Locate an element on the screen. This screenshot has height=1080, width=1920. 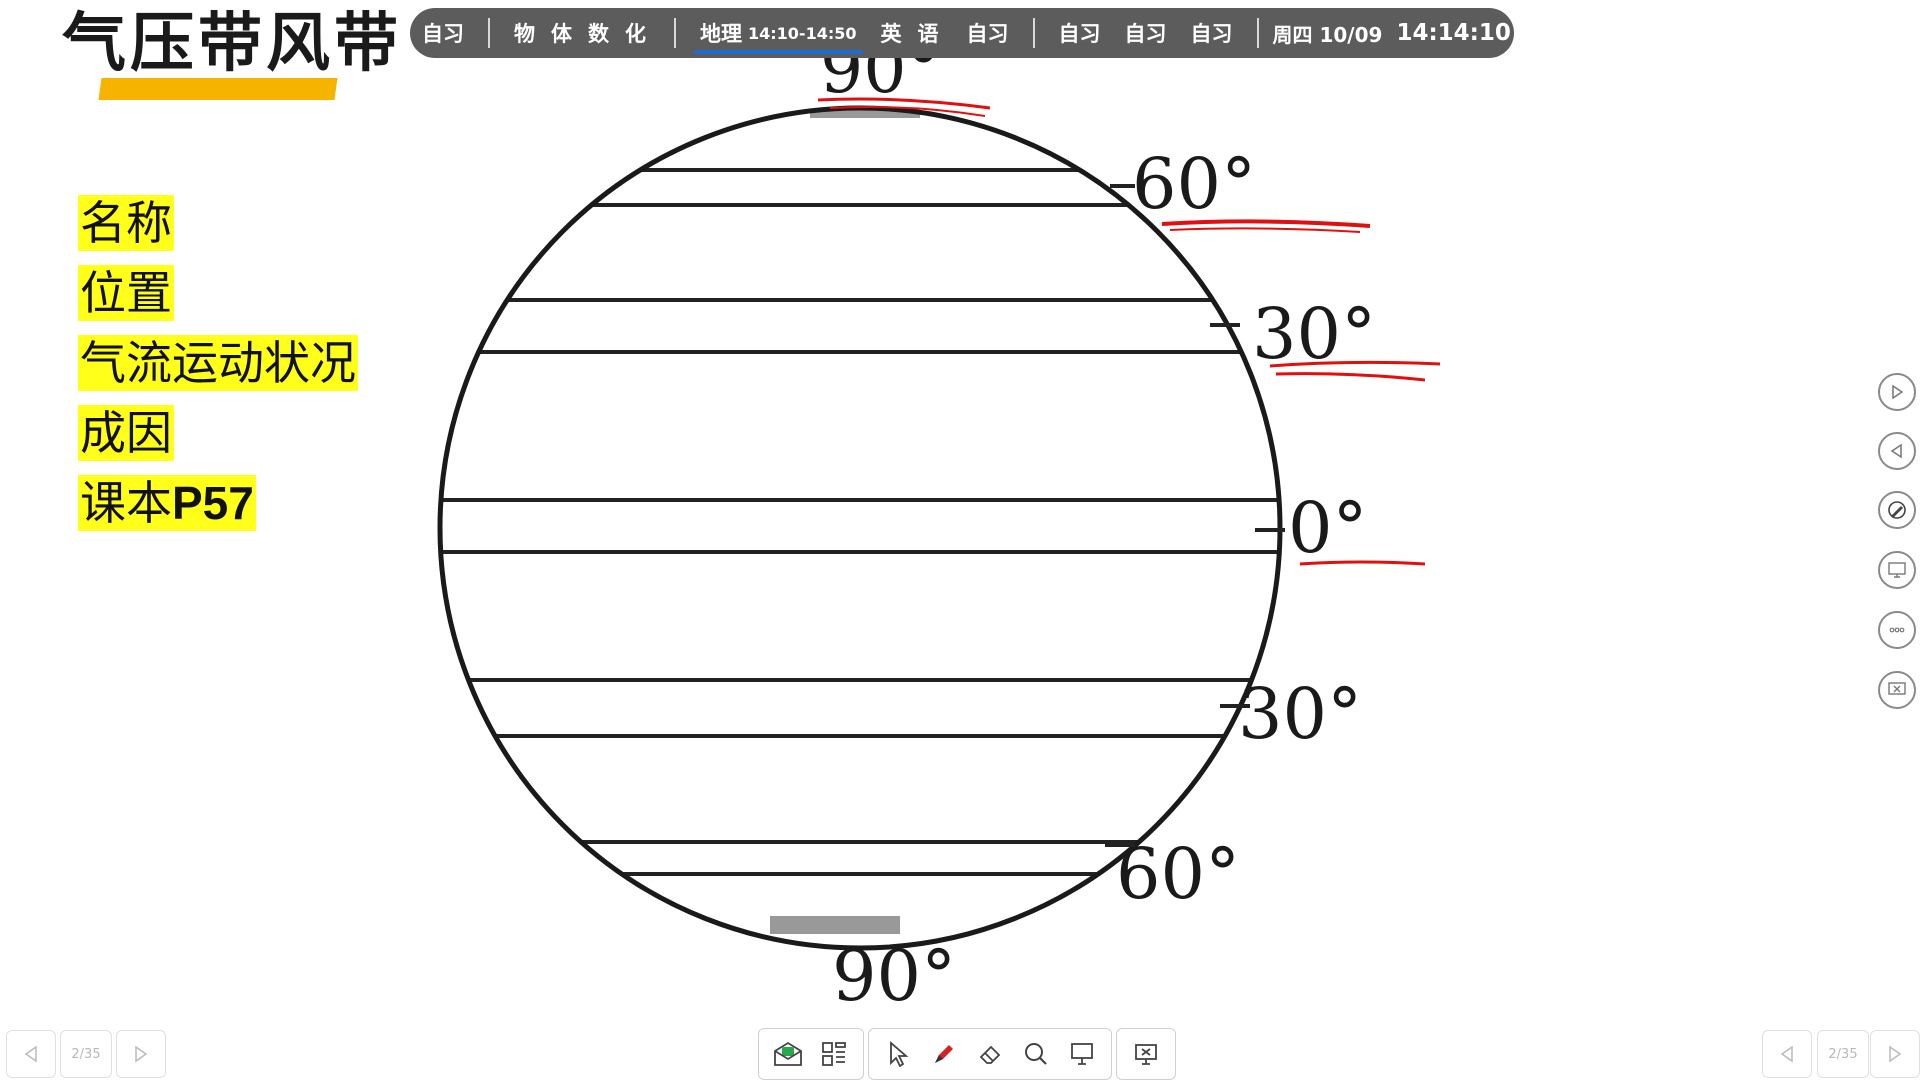
topic-labels: 名称 位置 气流运动状况 成因 课本P57 is located at coordinates (218, 370).